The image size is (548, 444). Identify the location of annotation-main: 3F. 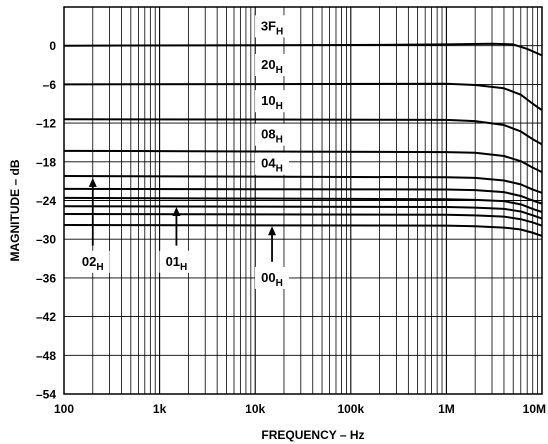
(268, 25).